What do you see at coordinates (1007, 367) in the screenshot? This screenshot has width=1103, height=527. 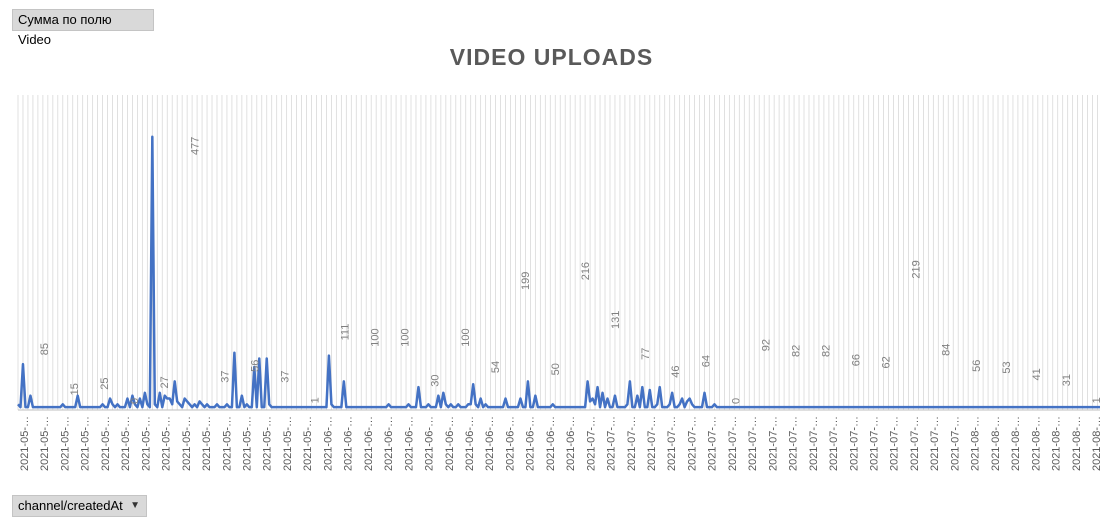 I see `data-label: 53` at bounding box center [1007, 367].